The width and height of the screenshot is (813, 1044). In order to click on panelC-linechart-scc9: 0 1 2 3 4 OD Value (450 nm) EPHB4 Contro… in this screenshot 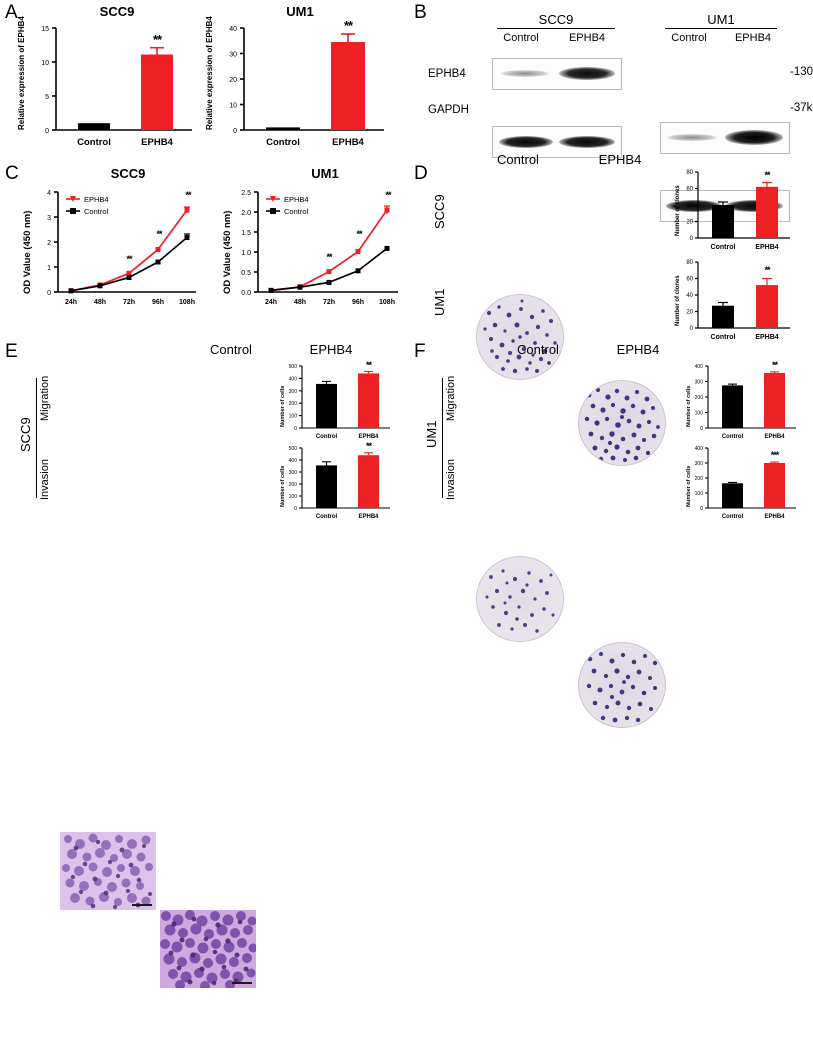, I will do `click(109, 248)`.